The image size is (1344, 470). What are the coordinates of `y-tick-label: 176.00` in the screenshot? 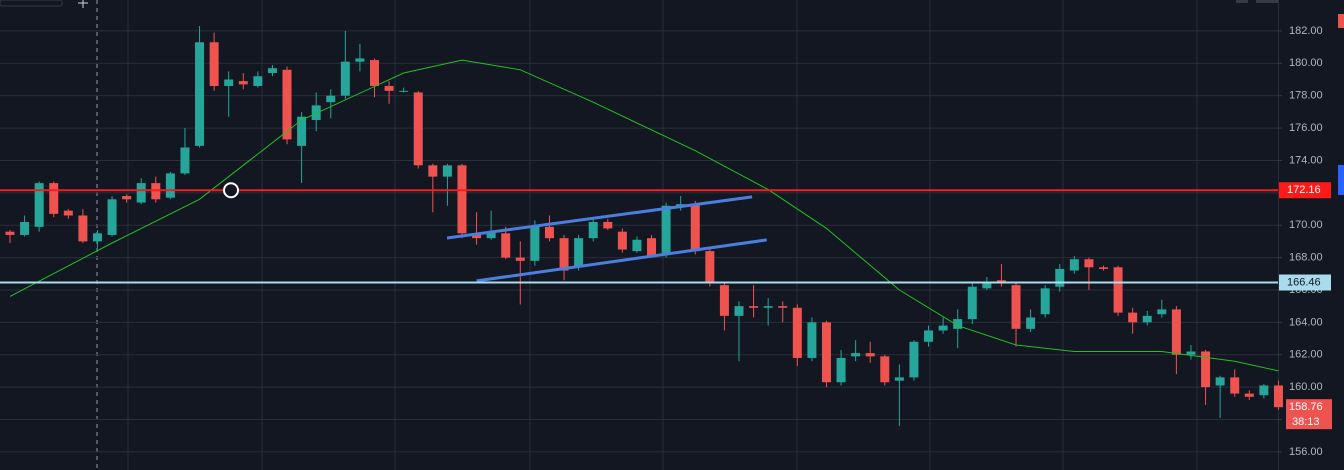 It's located at (1306, 128).